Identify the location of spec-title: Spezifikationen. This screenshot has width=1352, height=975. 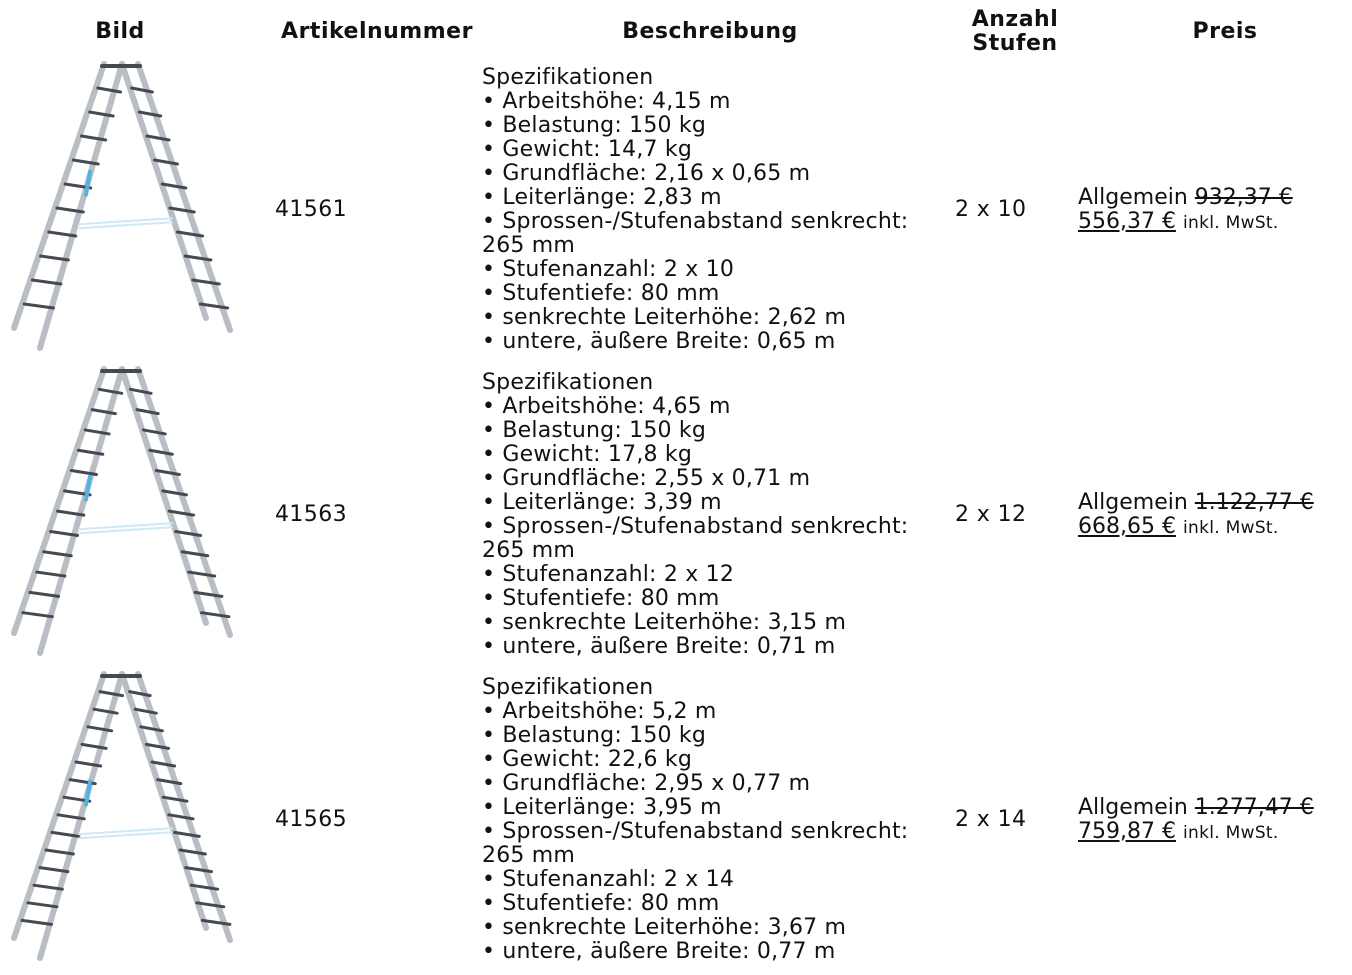
(568, 77).